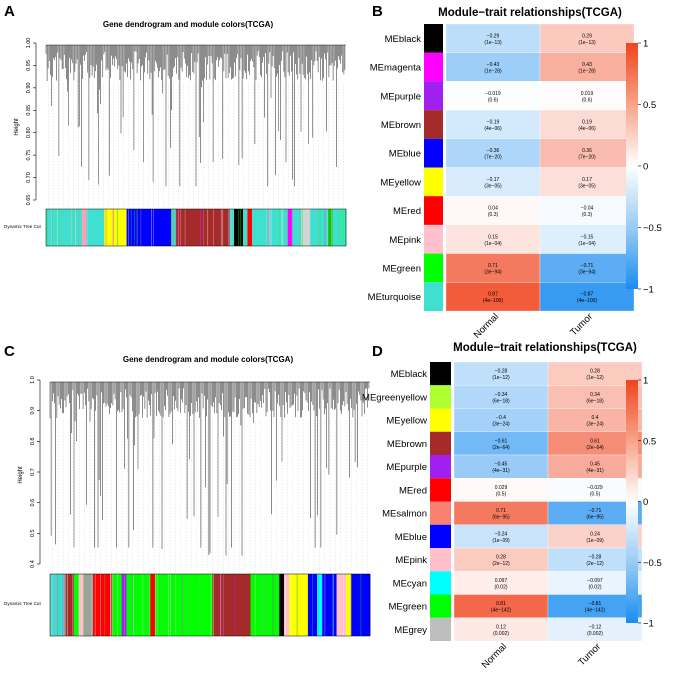 Image resolution: width=678 pixels, height=700 pixels. I want to click on module-name-label: MEblue, so click(405, 154).